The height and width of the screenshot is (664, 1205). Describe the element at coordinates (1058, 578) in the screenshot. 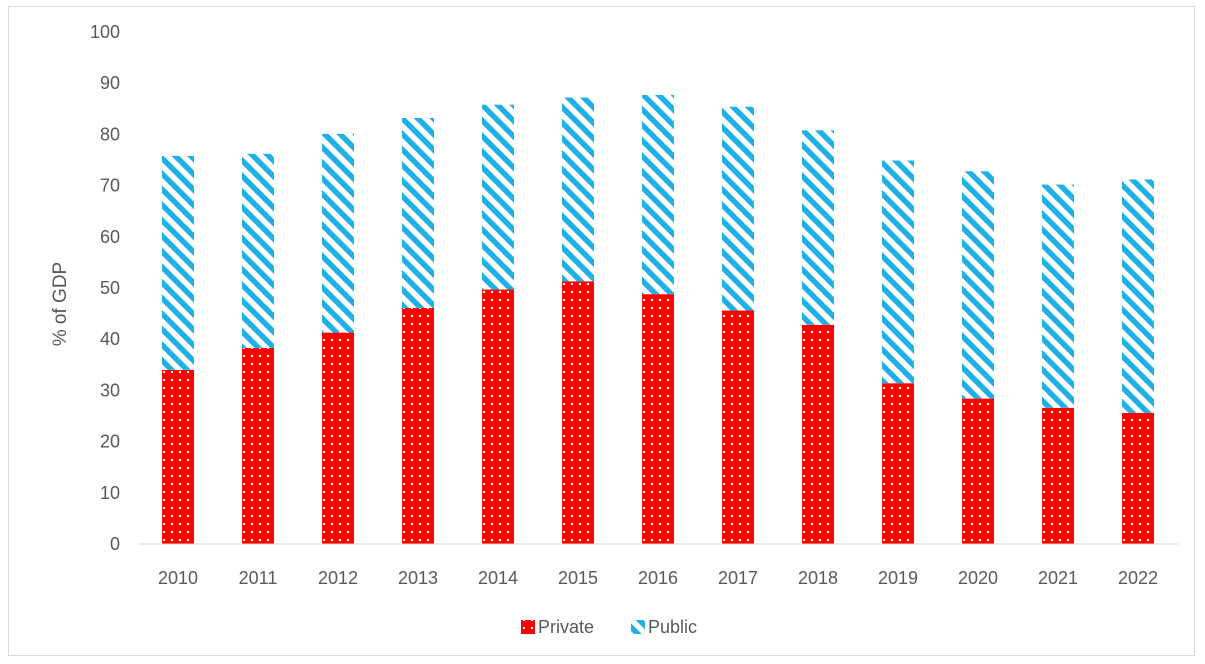

I see `x-tick-label: 2021` at that location.